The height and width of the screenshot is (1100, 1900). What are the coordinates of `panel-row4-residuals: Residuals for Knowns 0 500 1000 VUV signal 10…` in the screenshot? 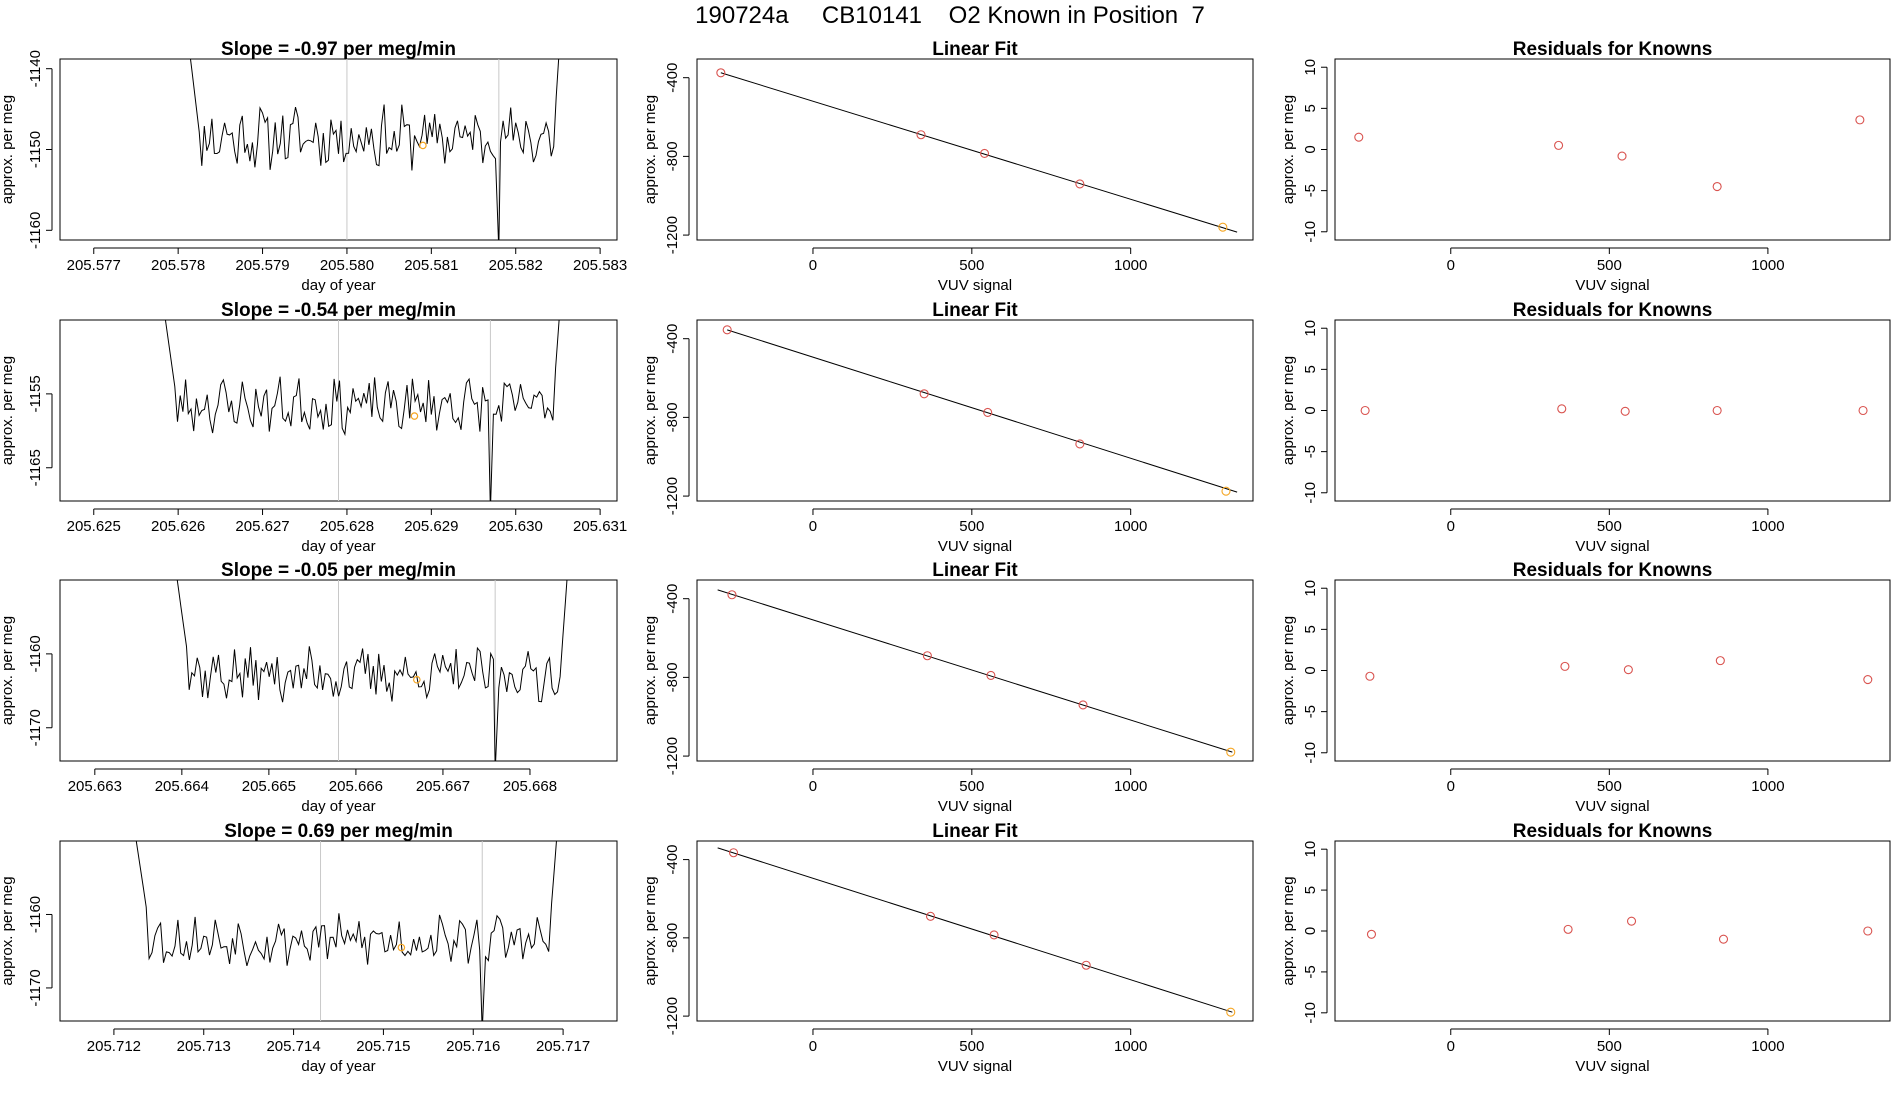 It's located at (1585, 948).